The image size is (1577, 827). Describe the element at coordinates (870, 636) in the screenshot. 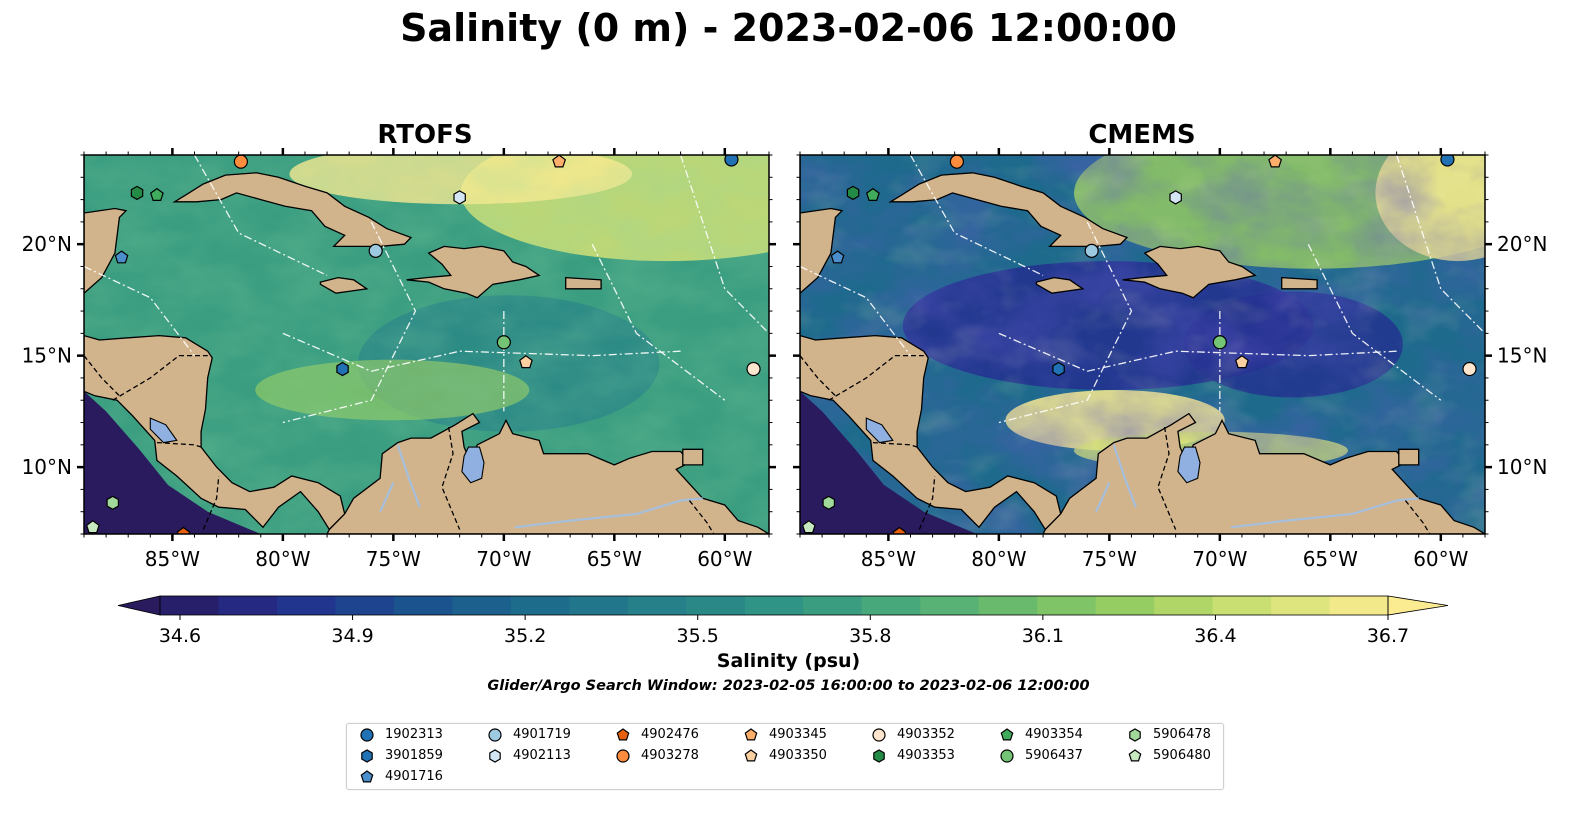

I see `colorbar-tick-label: 35.8` at that location.